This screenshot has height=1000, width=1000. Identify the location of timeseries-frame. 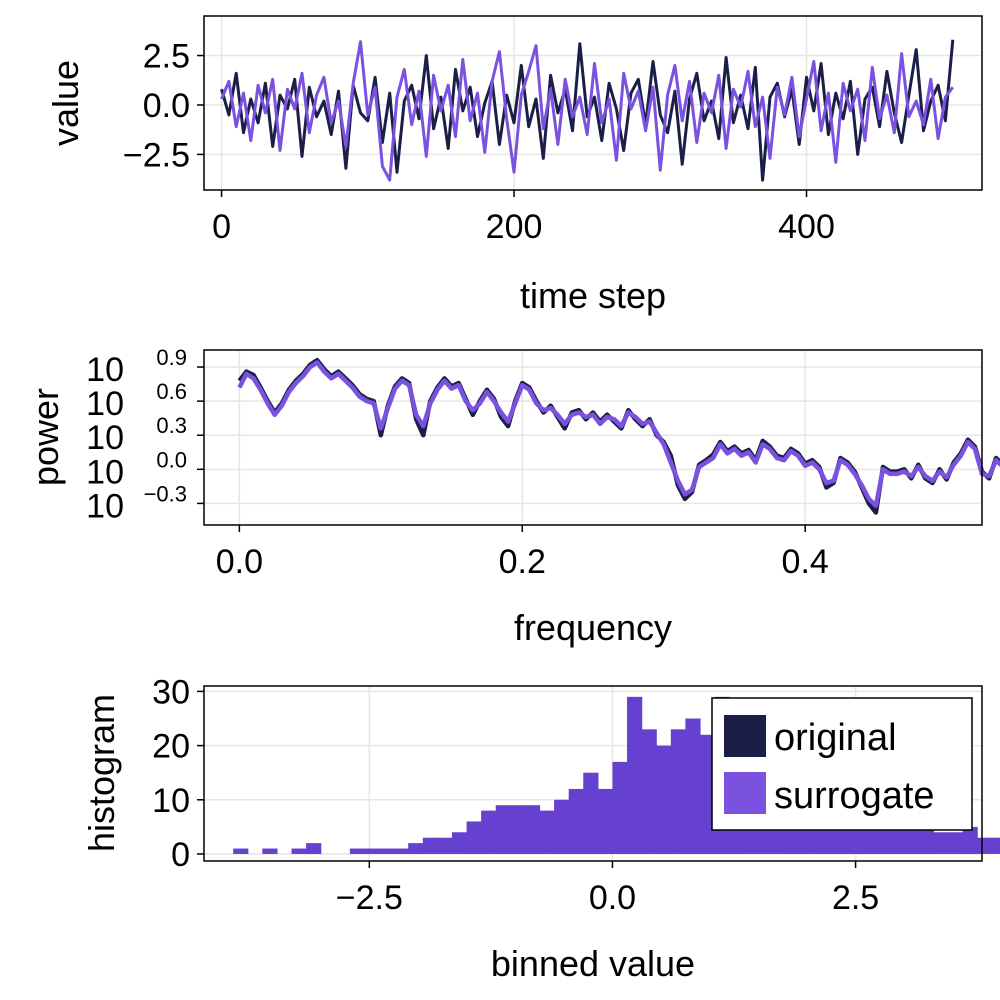
(593, 103).